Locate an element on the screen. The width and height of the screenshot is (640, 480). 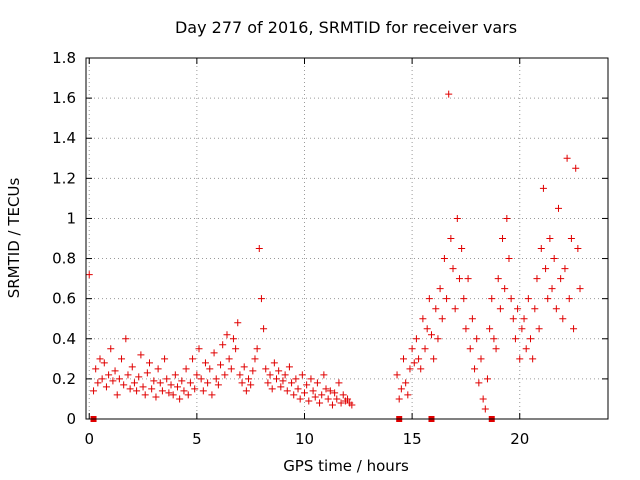
y-tick-label: 1.6 is located at coordinates (64, 98).